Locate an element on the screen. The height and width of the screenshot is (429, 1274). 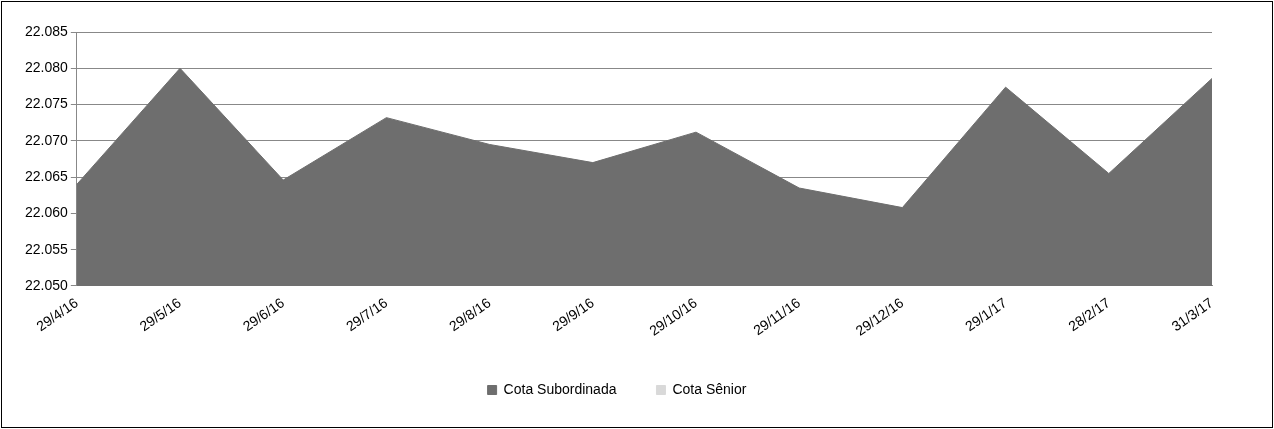
y-tick-label: 22.085 is located at coordinates (46, 30).